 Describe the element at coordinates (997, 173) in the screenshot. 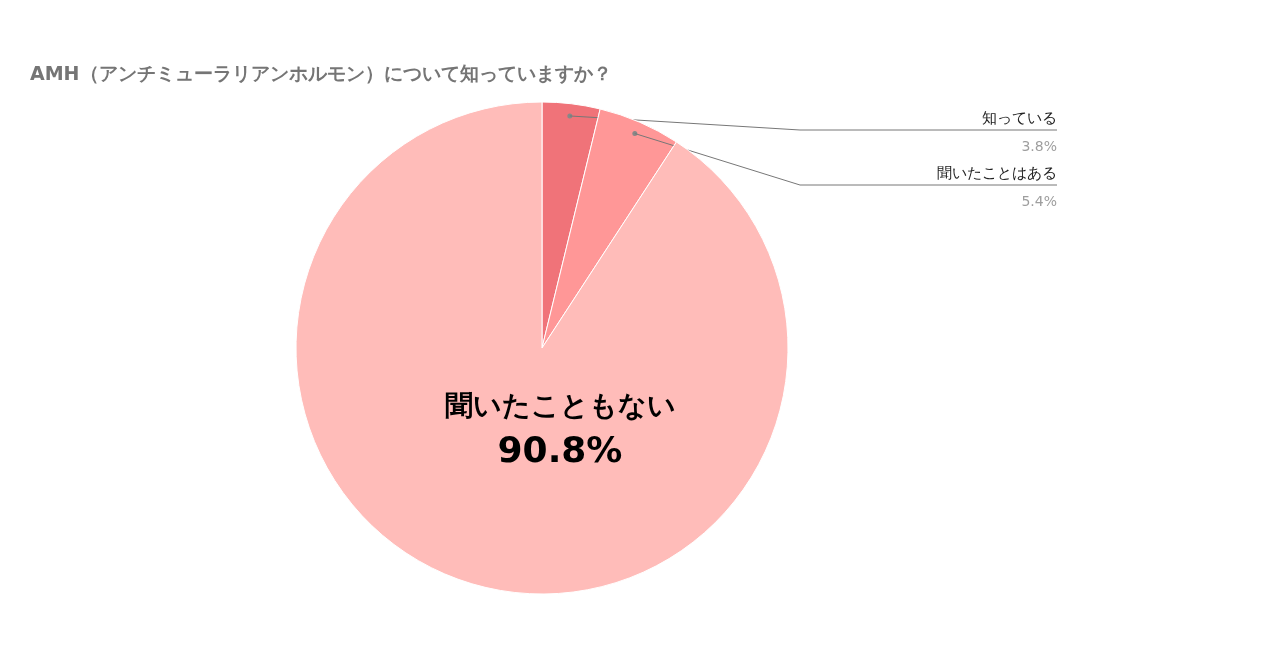

I see `slice-label: 聞いたことはある` at that location.